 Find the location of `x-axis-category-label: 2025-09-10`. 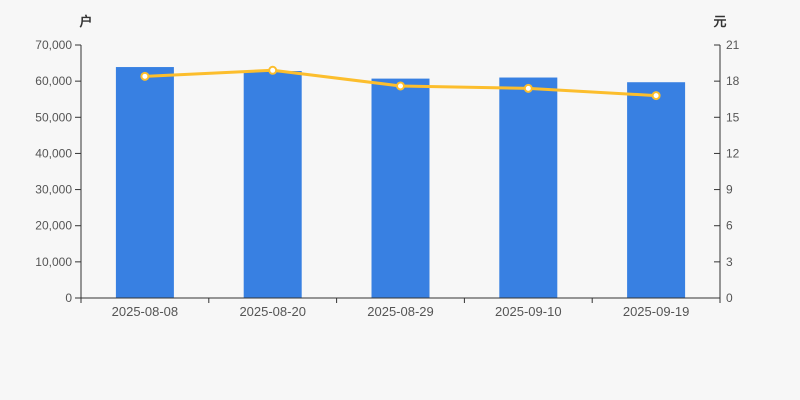

x-axis-category-label: 2025-09-10 is located at coordinates (528, 311).